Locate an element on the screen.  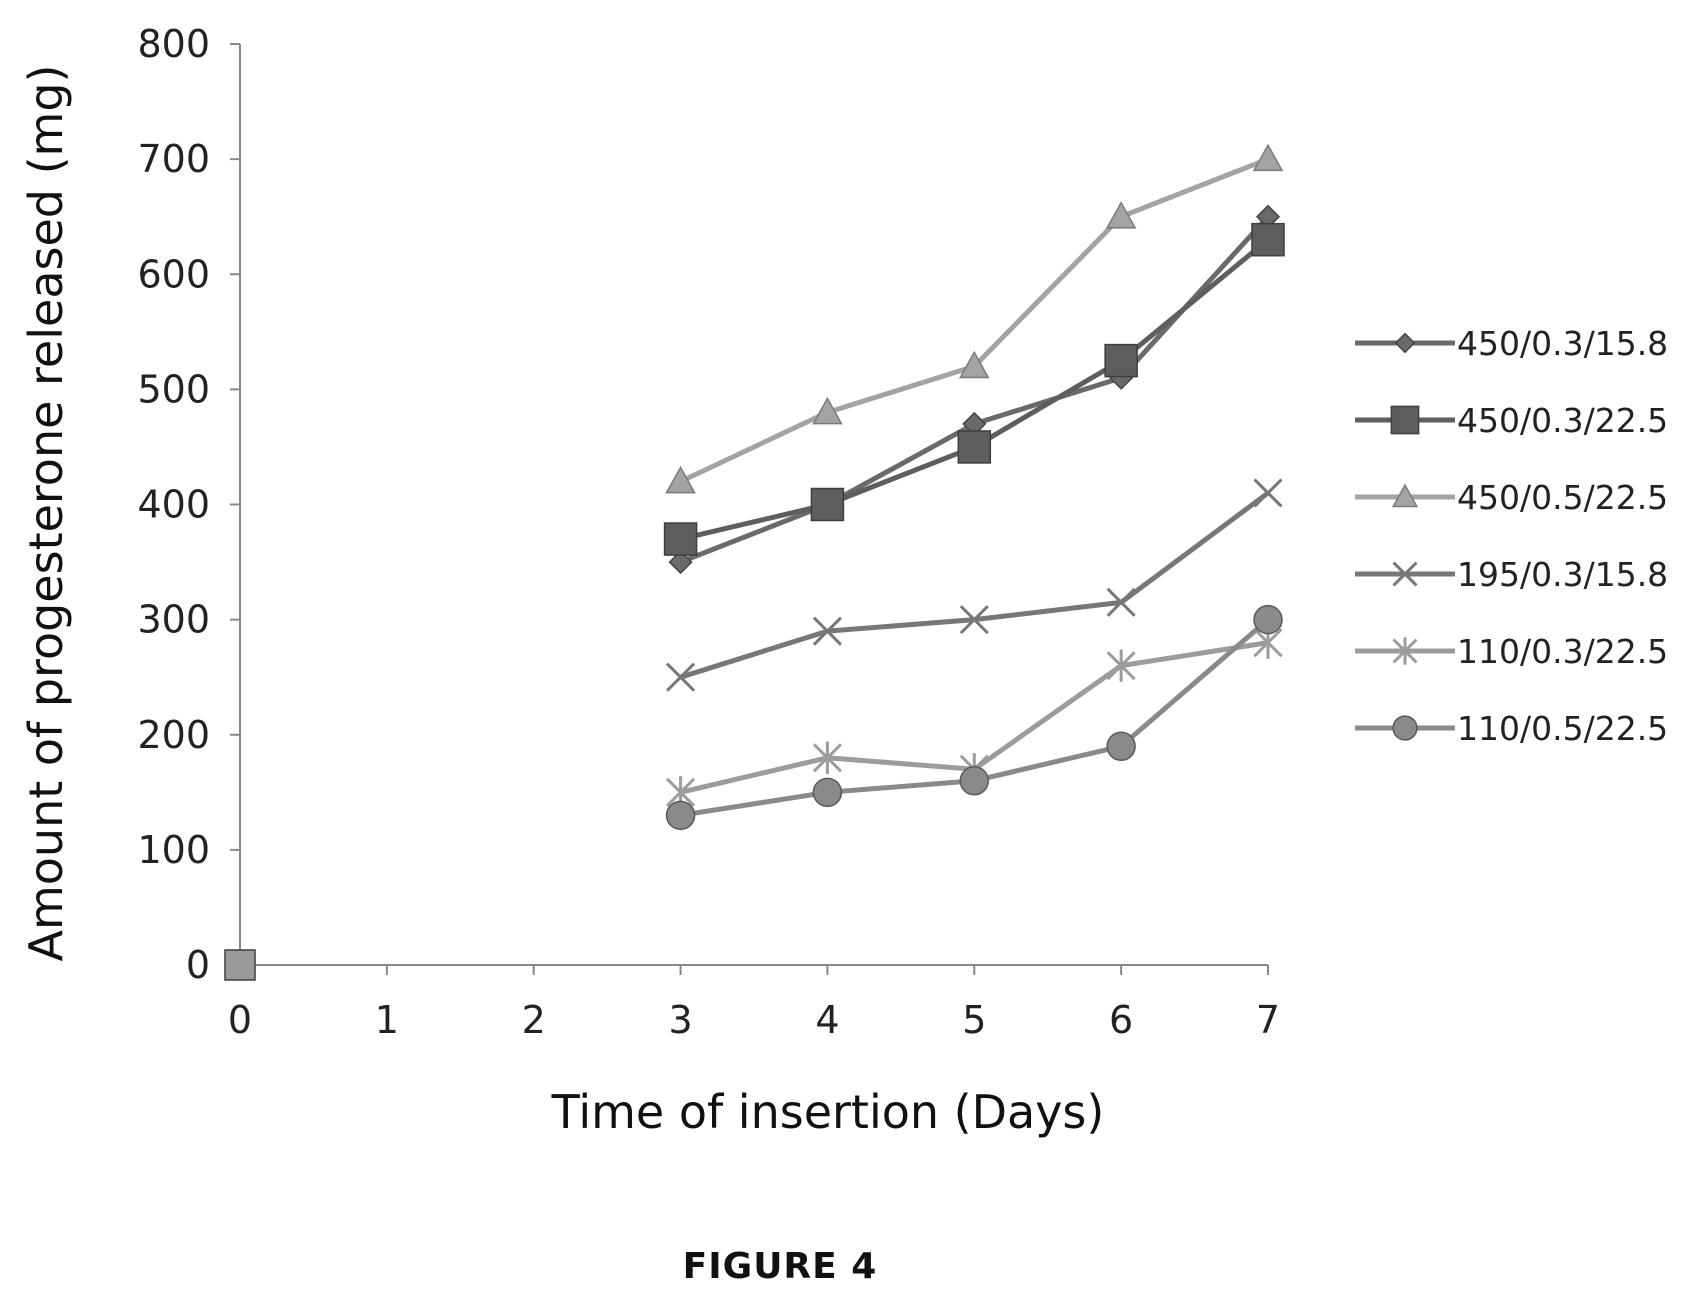
y-tick-label: 800 is located at coordinates (173, 44).